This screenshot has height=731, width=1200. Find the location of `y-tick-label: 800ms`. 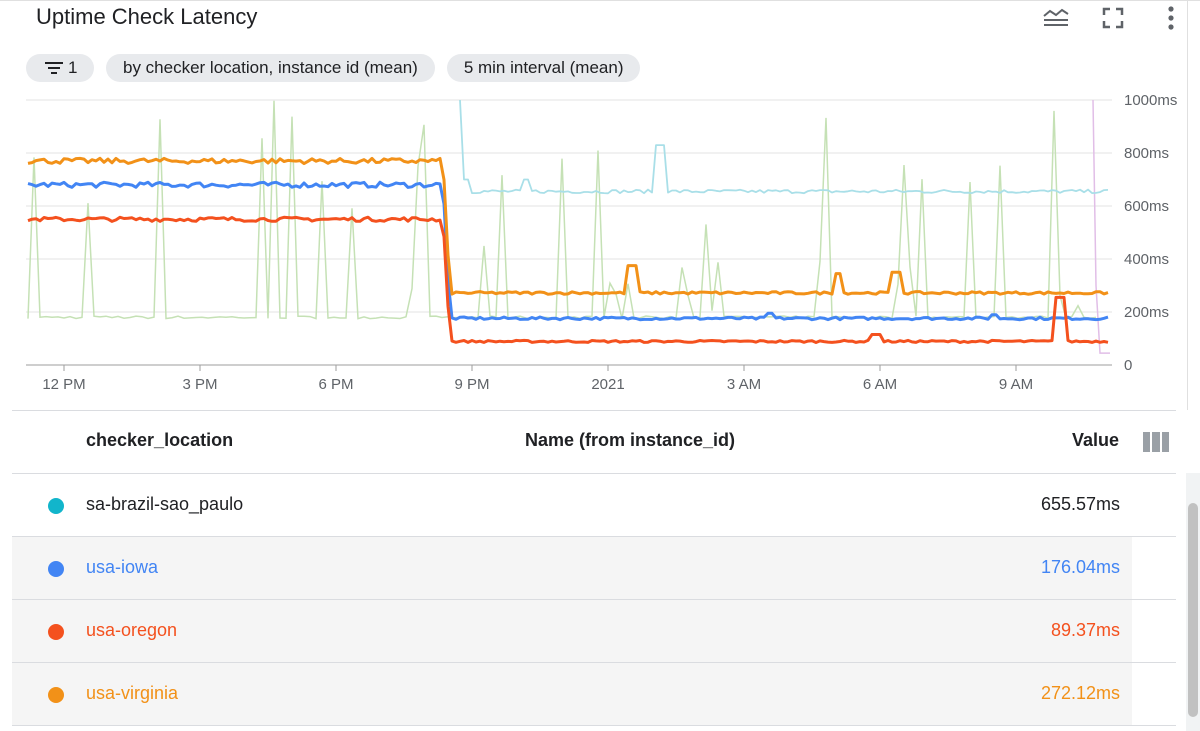

y-tick-label: 800ms is located at coordinates (1146, 153).